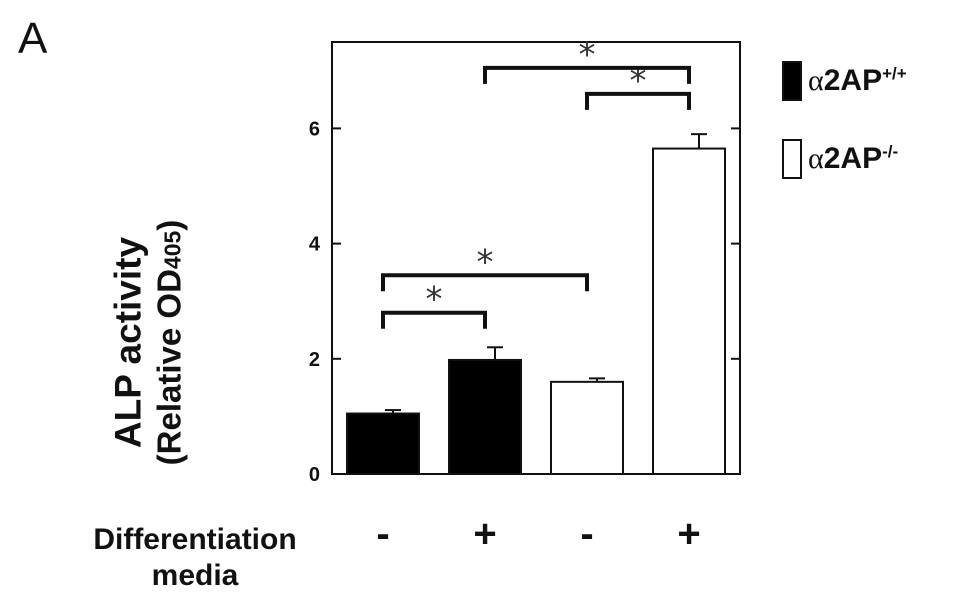  Describe the element at coordinates (586, 534) in the screenshot. I see `x-category-label-2: -` at that location.